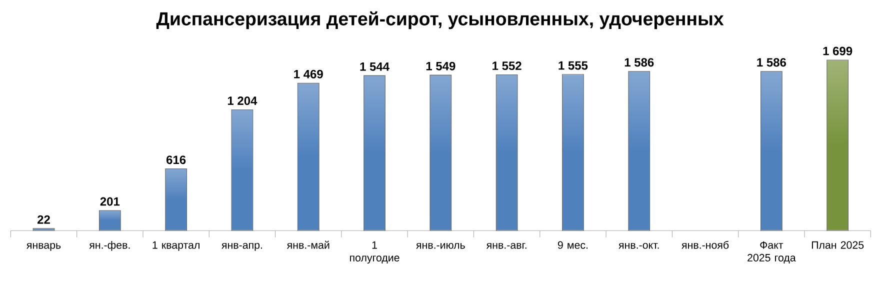 This screenshot has height=284, width=882. I want to click on x-tick-label: янв.-окт., so click(638, 245).